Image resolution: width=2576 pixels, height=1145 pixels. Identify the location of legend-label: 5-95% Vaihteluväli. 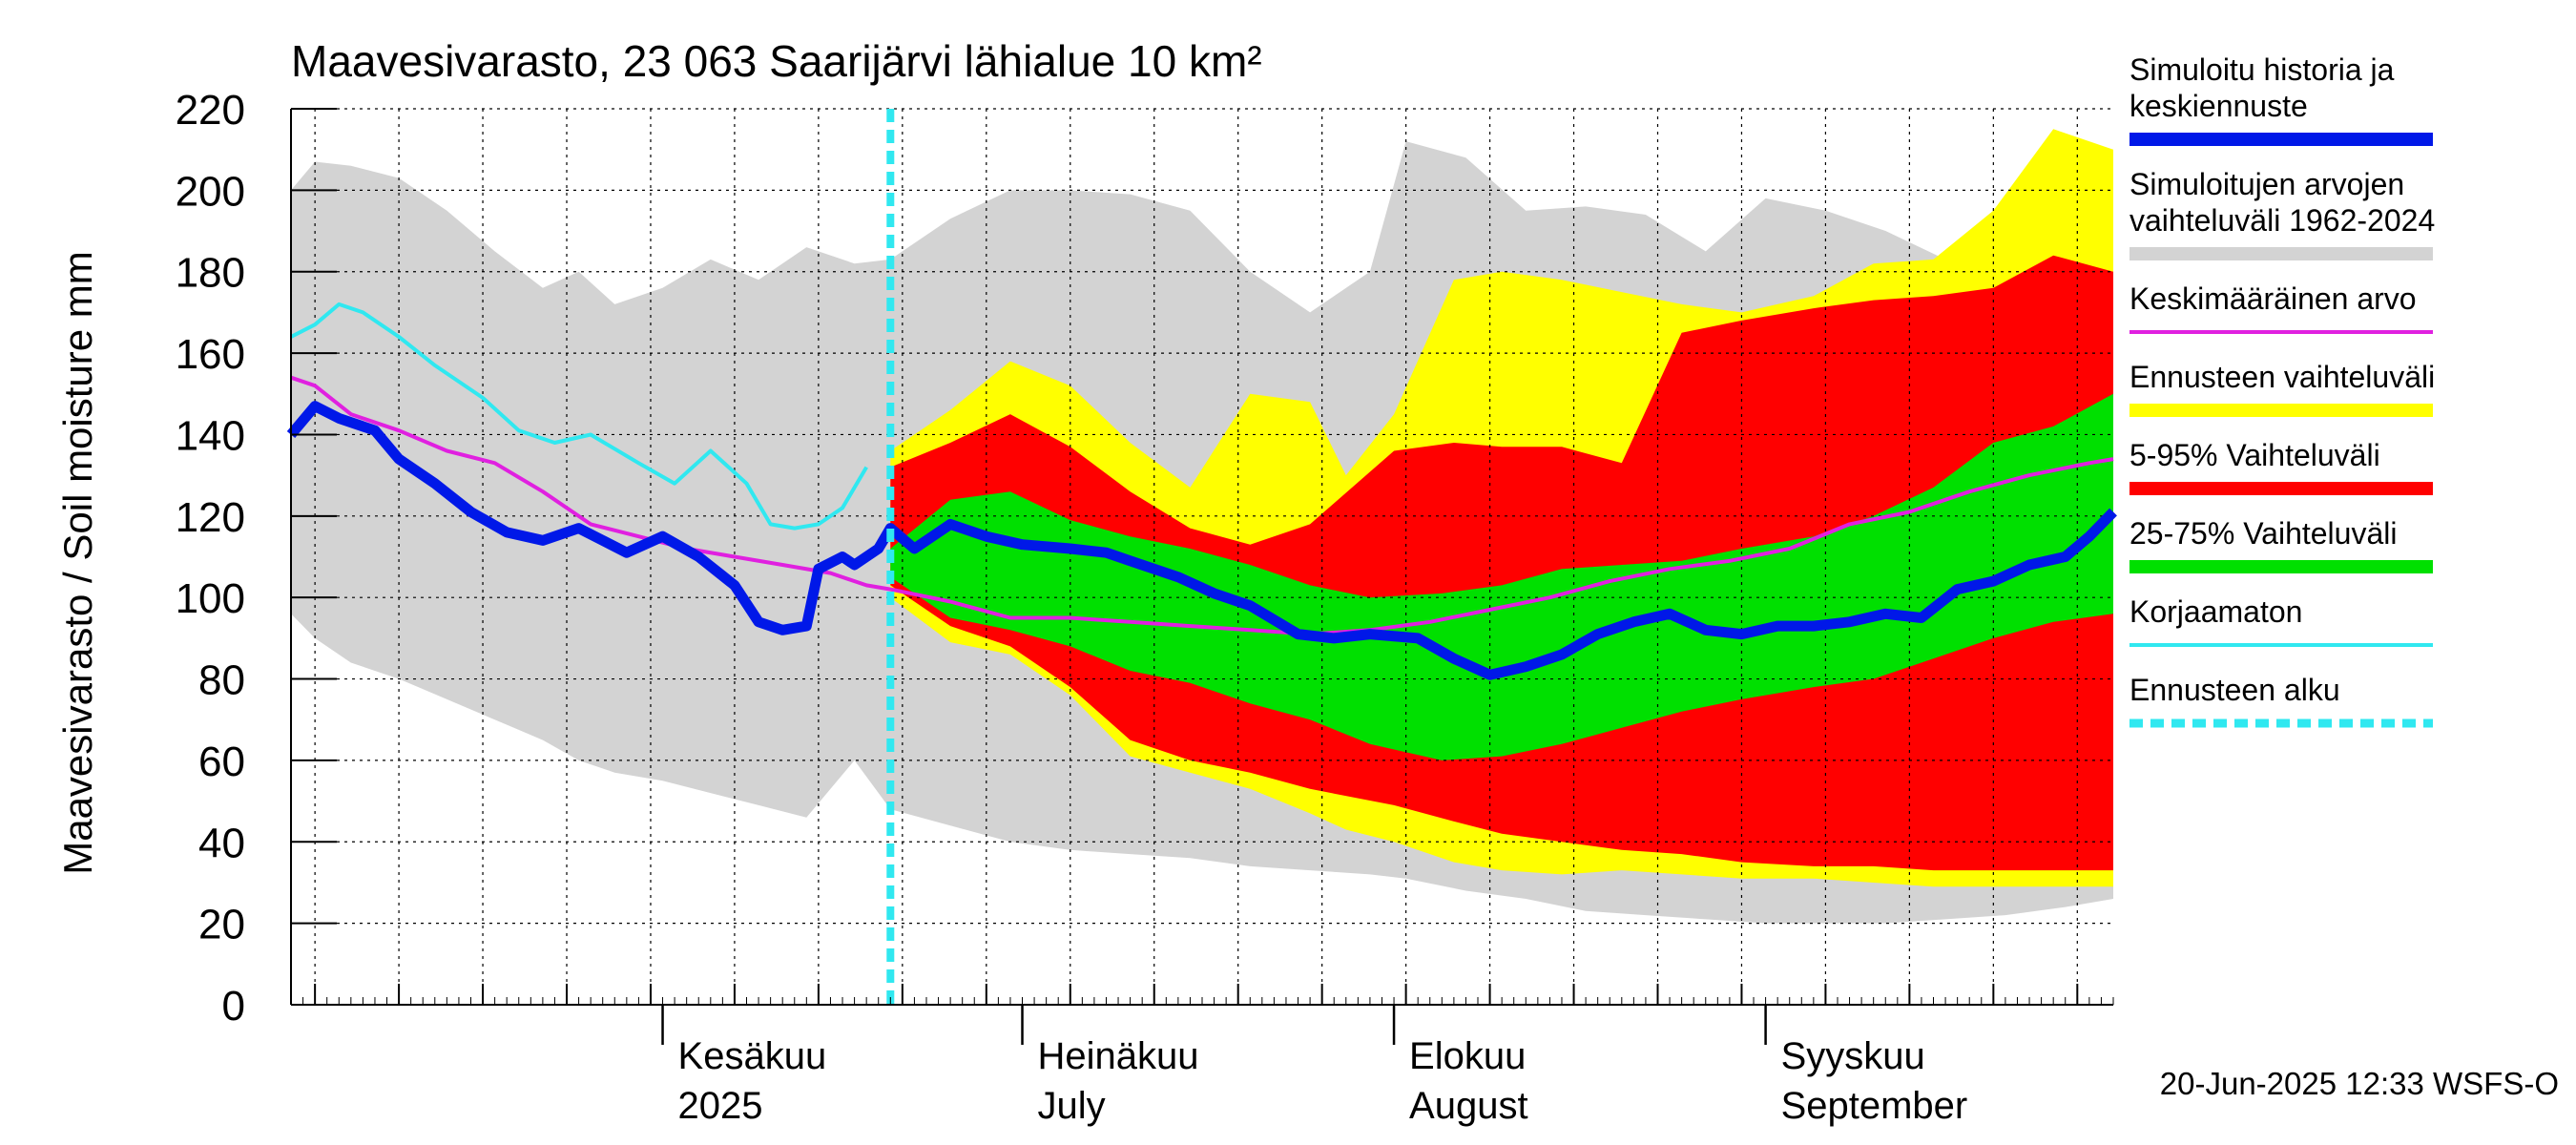
(2254, 455).